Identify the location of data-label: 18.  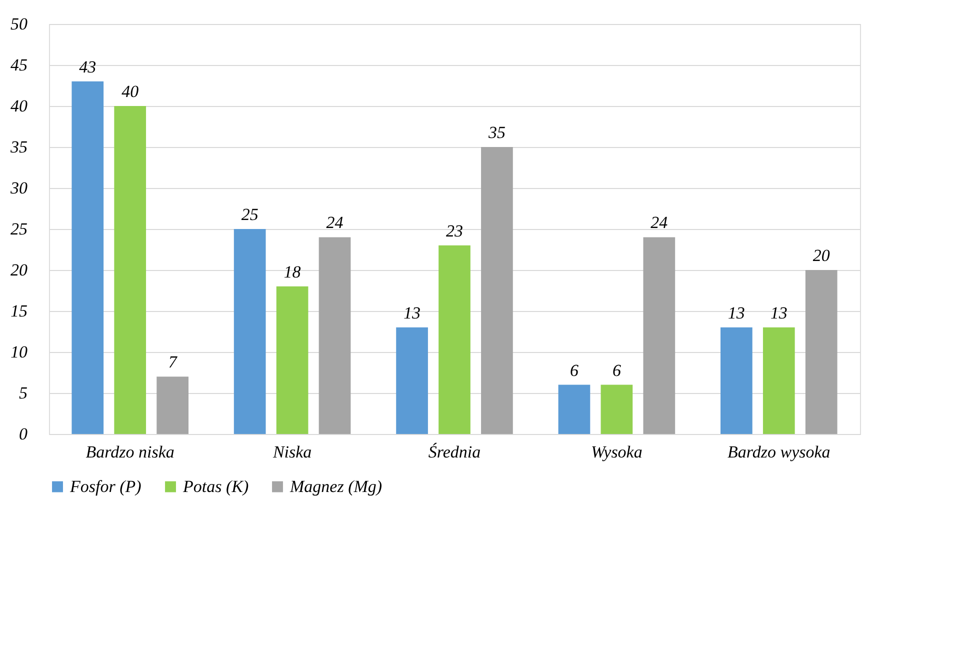
(293, 272).